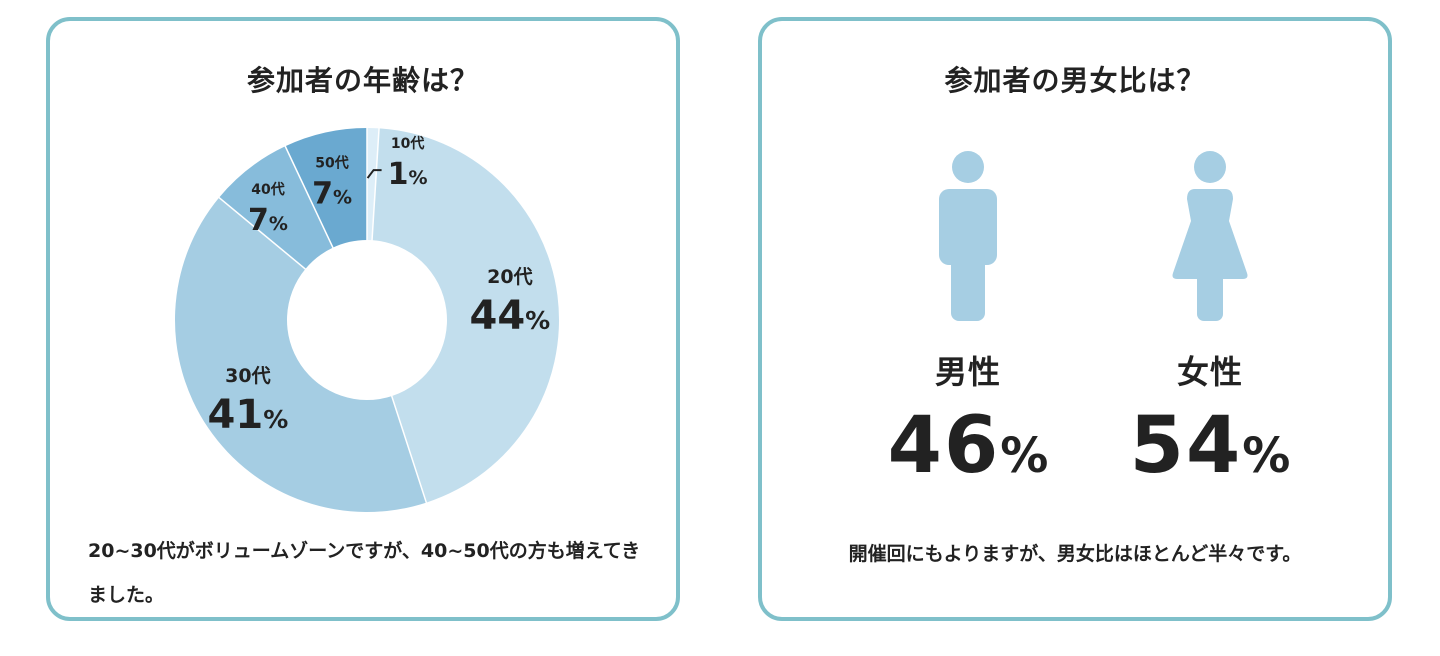  I want to click on donut-category-label-2: 30代, so click(247, 376).